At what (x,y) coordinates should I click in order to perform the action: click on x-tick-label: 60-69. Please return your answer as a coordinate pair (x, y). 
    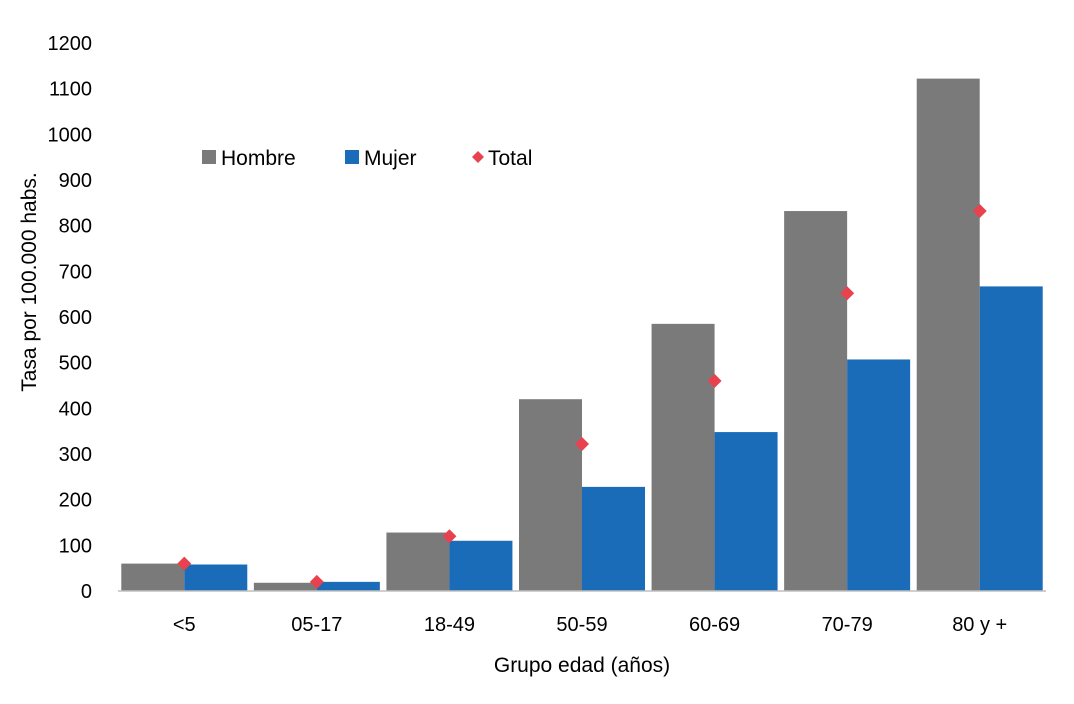
    Looking at the image, I should click on (714, 625).